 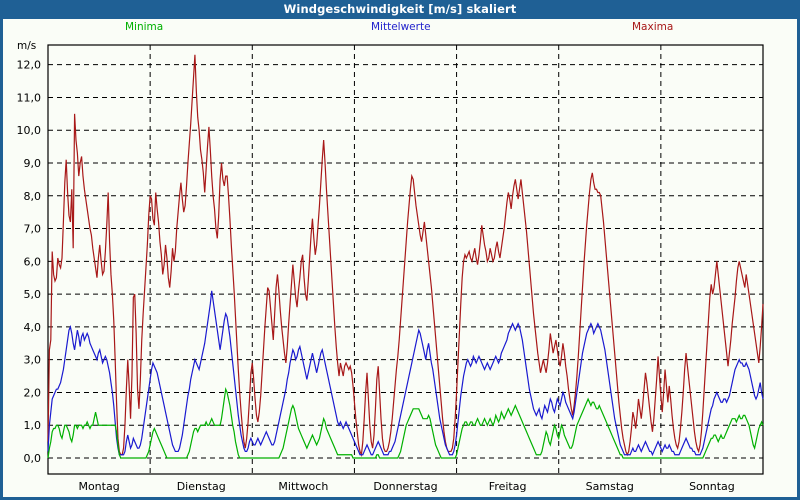 I want to click on window-title-bar: Windgeschwindigkeit [m/s] skaliert, so click(x=400, y=9).